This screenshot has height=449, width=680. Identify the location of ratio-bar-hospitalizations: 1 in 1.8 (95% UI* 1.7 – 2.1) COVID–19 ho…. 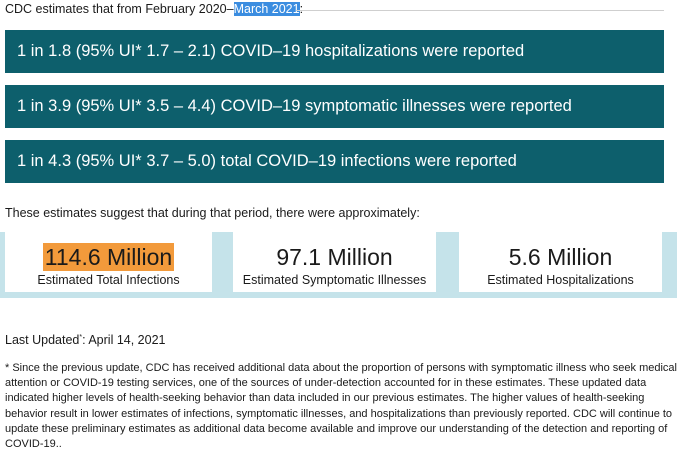
(334, 51).